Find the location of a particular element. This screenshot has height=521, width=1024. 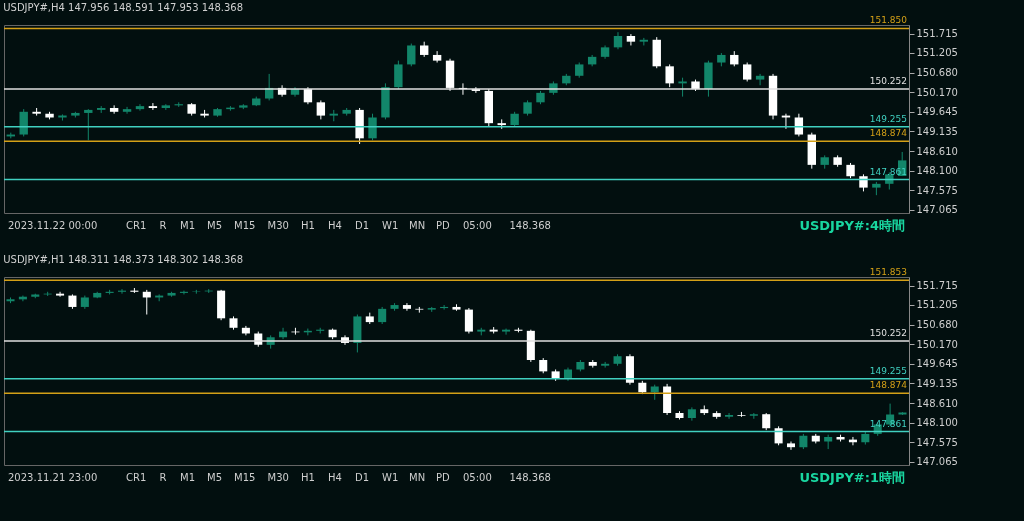

chart-title: USDJPY#,H1 148.311 148.373 148.302 148.368 is located at coordinates (123, 260).